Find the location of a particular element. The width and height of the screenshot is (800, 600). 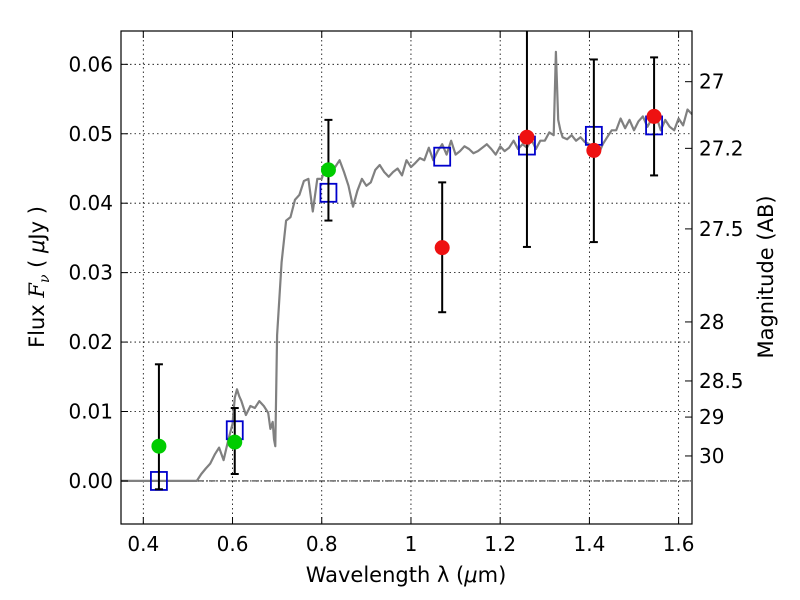

y-tick-label: 0.06 is located at coordinates (90, 64).